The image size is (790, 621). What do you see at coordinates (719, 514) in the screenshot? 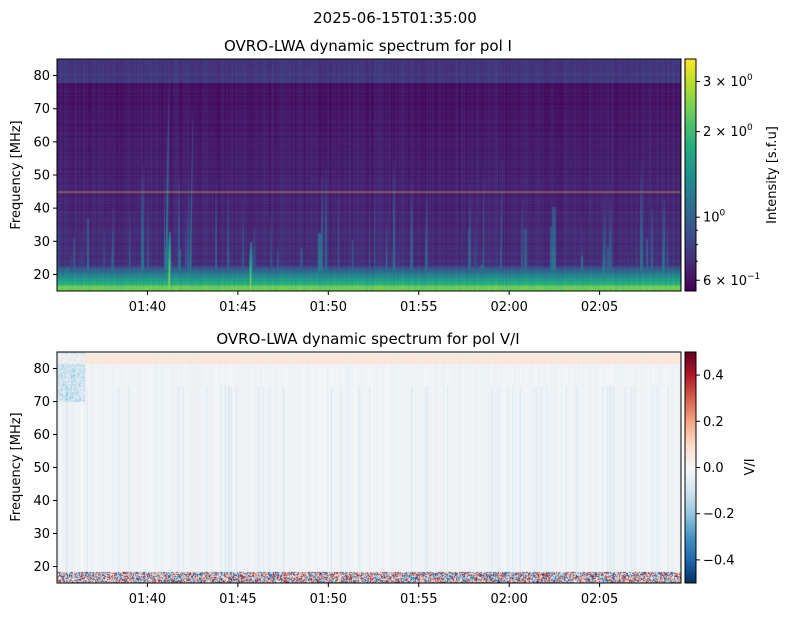
I see `colorbar-tick-label: −0.2` at bounding box center [719, 514].